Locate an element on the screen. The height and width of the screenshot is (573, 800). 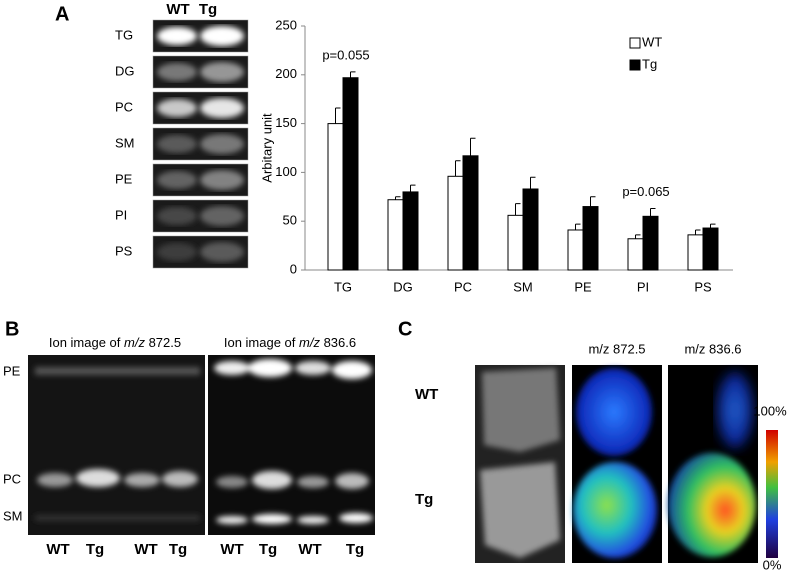
x-tick-label: PC is located at coordinates (463, 286).